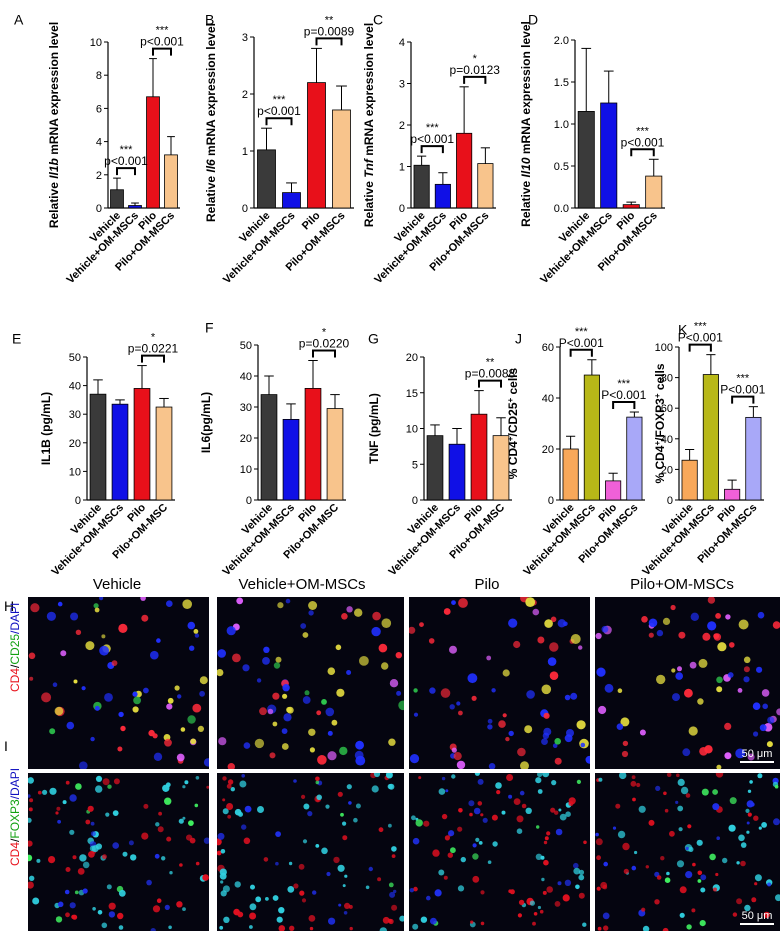 This screenshot has width=784, height=936. I want to click on significance-stars: **, so click(329, 20).